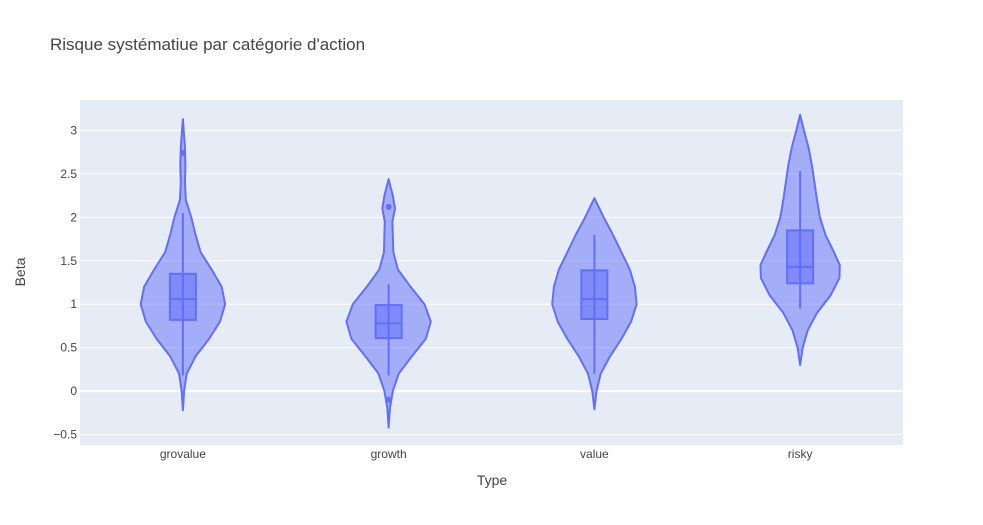 The image size is (983, 525). Describe the element at coordinates (20, 271) in the screenshot. I see `y-axis-title: Beta` at that location.